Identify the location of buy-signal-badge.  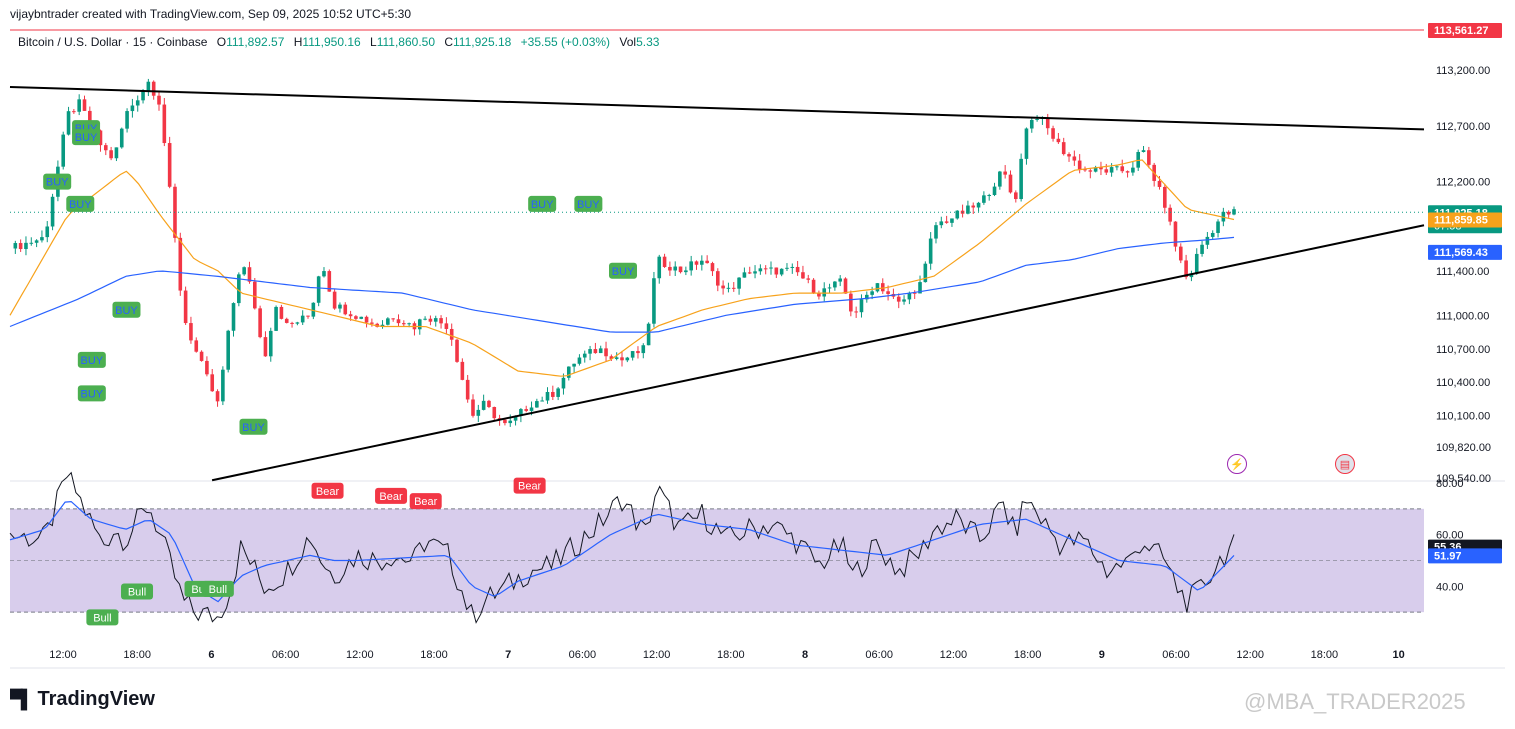
(80, 203).